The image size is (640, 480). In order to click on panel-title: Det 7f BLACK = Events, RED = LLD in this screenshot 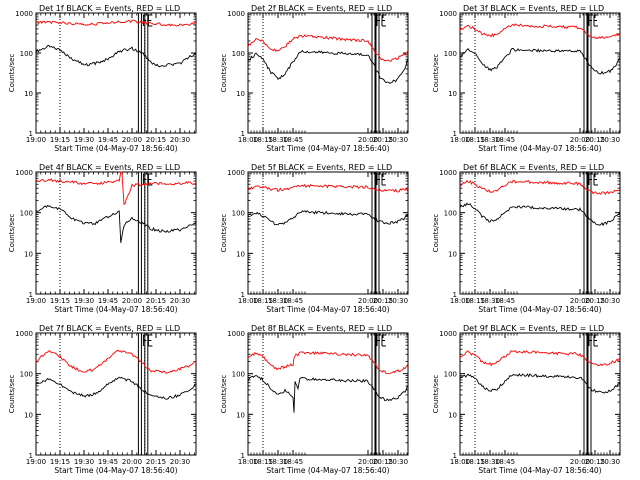, I will do `click(109, 328)`.